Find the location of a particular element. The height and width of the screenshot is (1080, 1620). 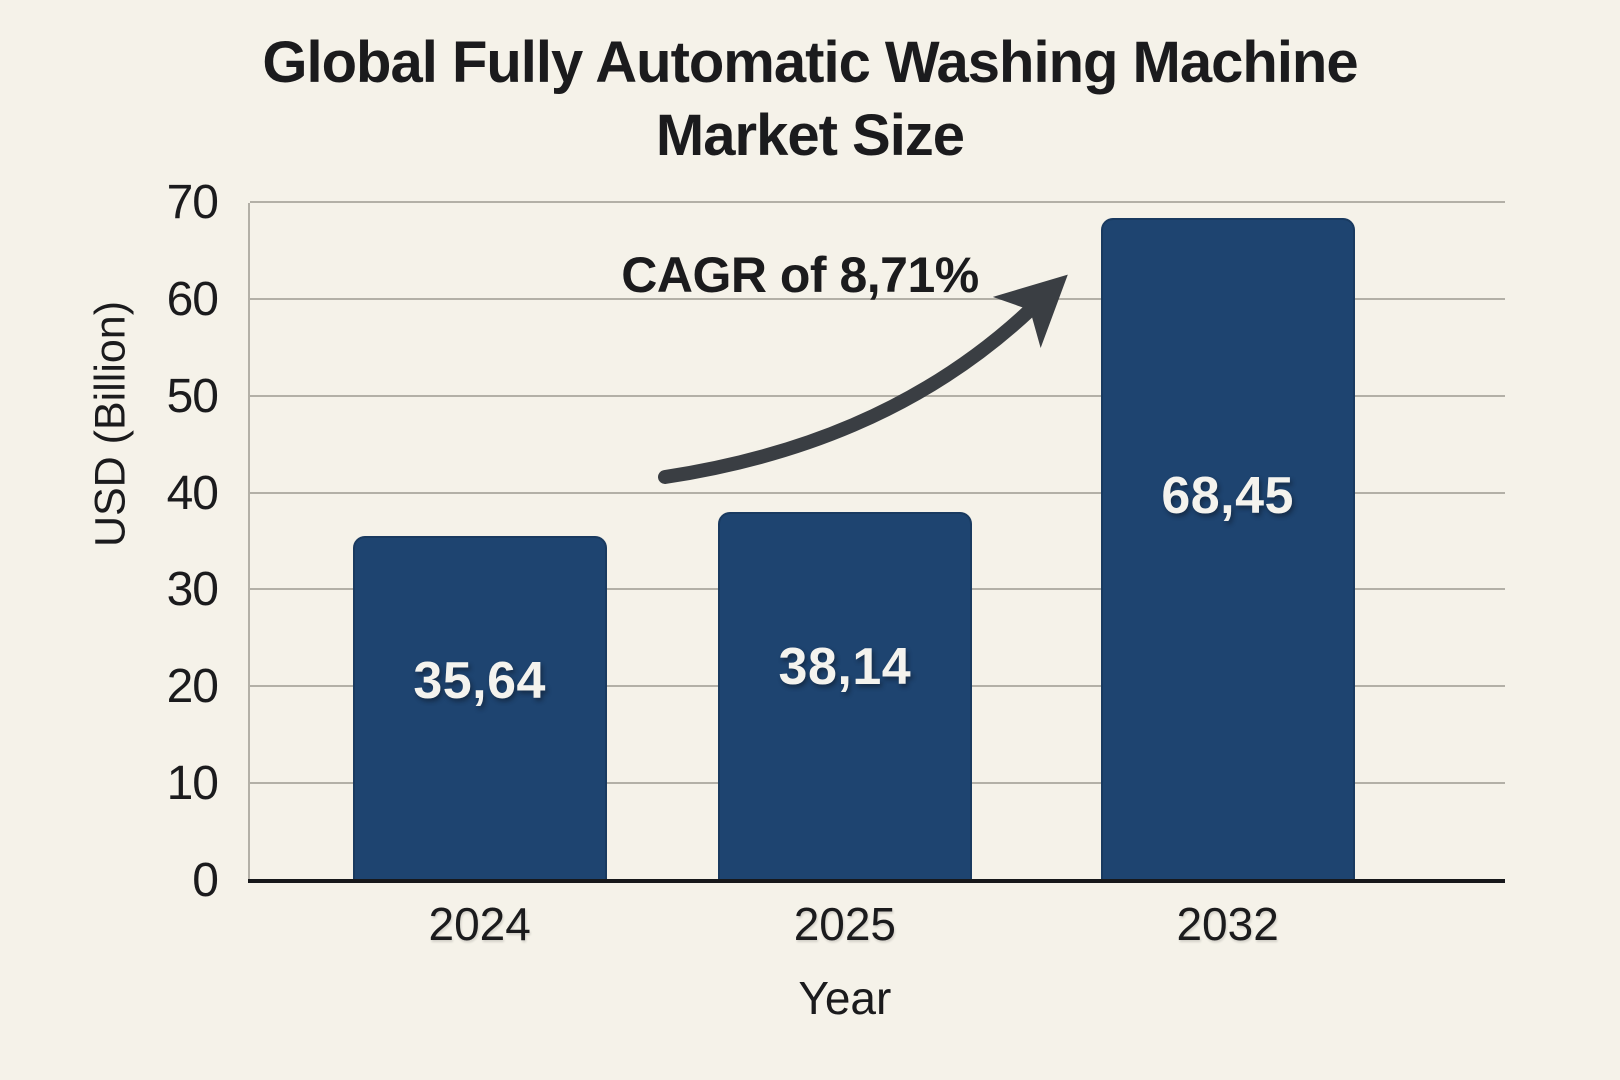

bar-value-label-2025: 38,14 is located at coordinates (845, 666).